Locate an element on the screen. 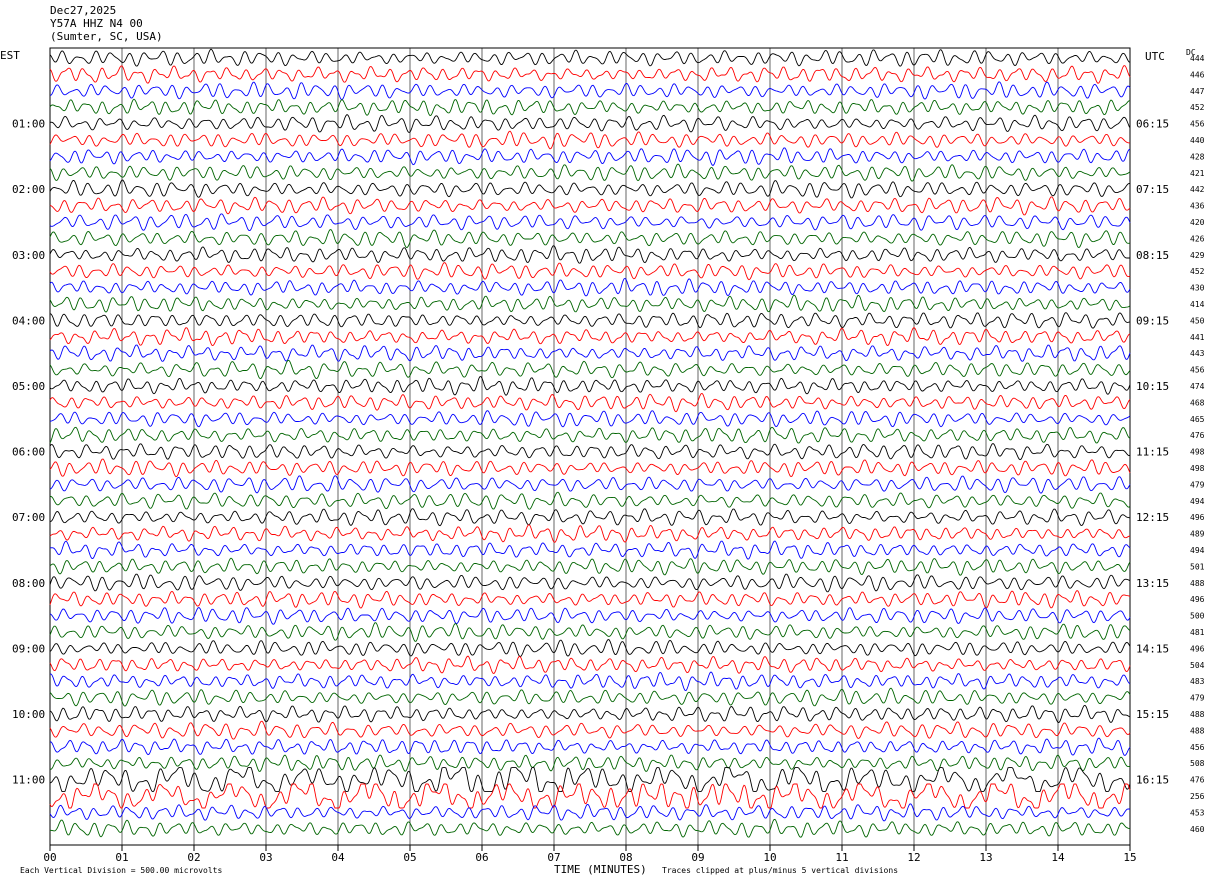 Image resolution: width=1210 pixels, height=886 pixels. utc-hour-label: 14:15 is located at coordinates (1152, 648).